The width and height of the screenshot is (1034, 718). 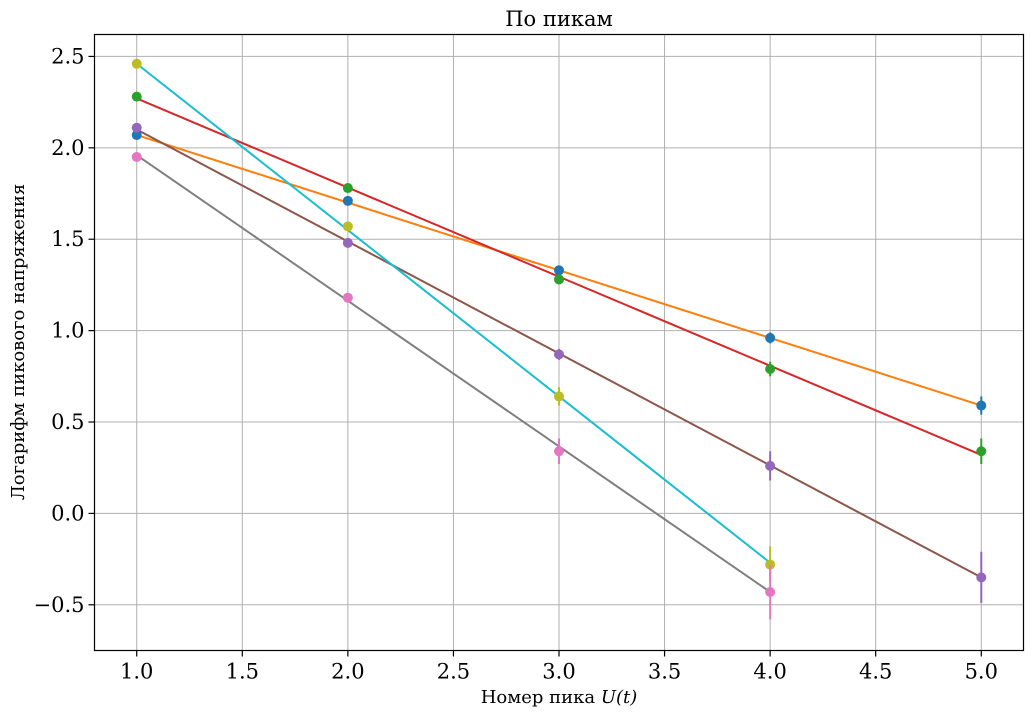 What do you see at coordinates (453, 672) in the screenshot?
I see `x-tick-label: 2.5` at bounding box center [453, 672].